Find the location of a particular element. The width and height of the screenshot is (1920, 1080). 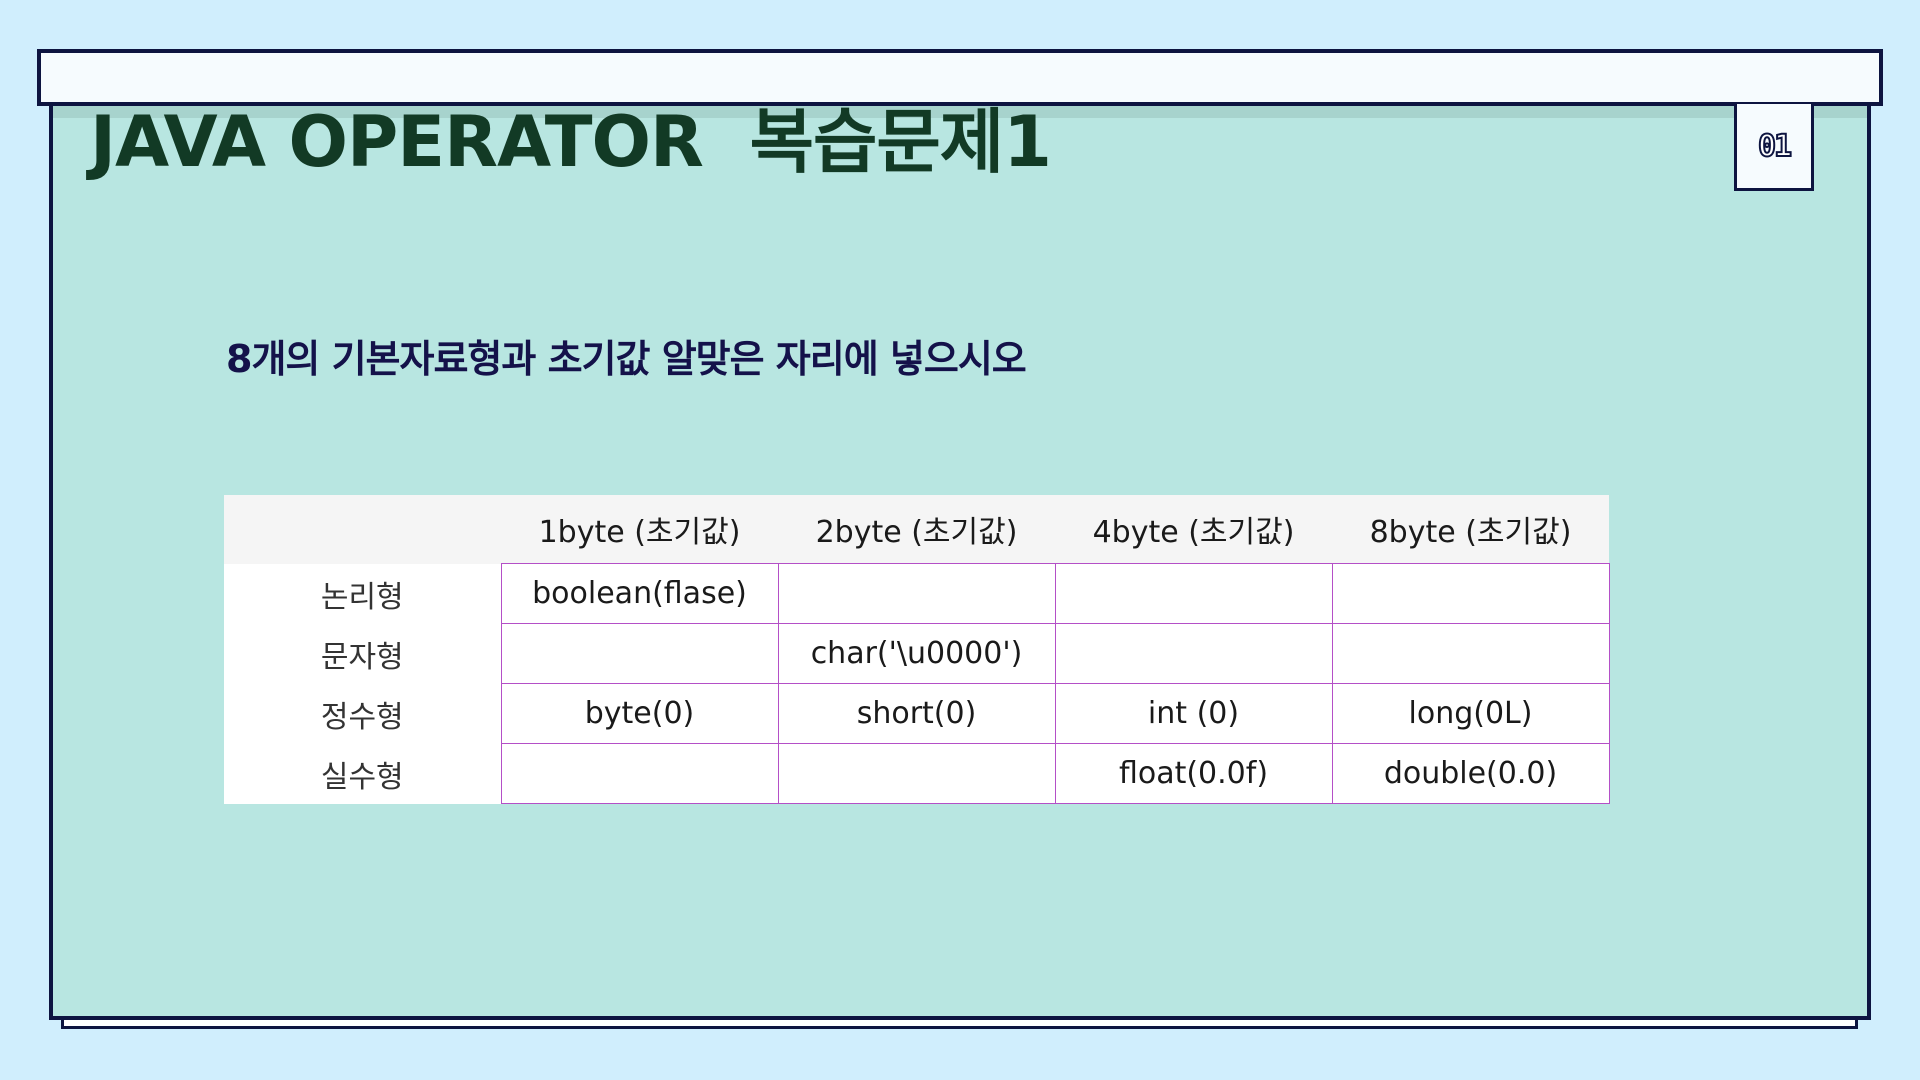

table-cell: float(0.0f) is located at coordinates (1193, 773).